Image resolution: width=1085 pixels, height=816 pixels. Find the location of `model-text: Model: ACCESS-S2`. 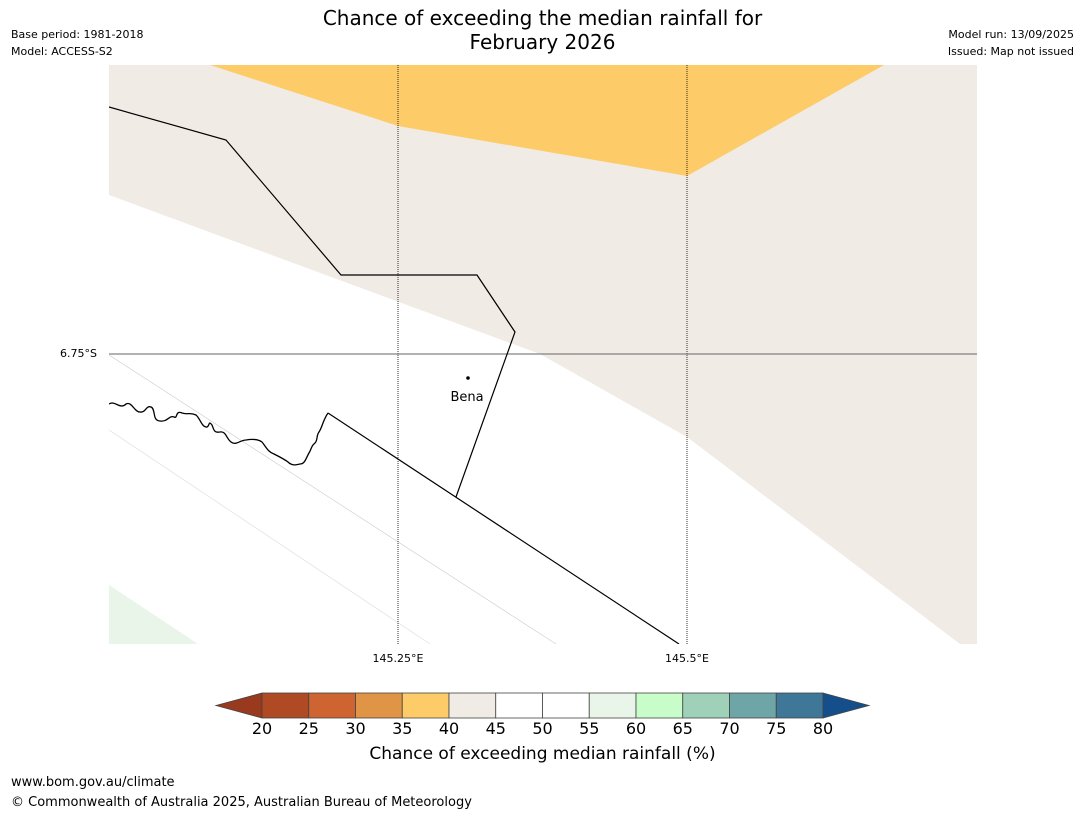

model-text: Model: ACCESS-S2 is located at coordinates (62, 51).